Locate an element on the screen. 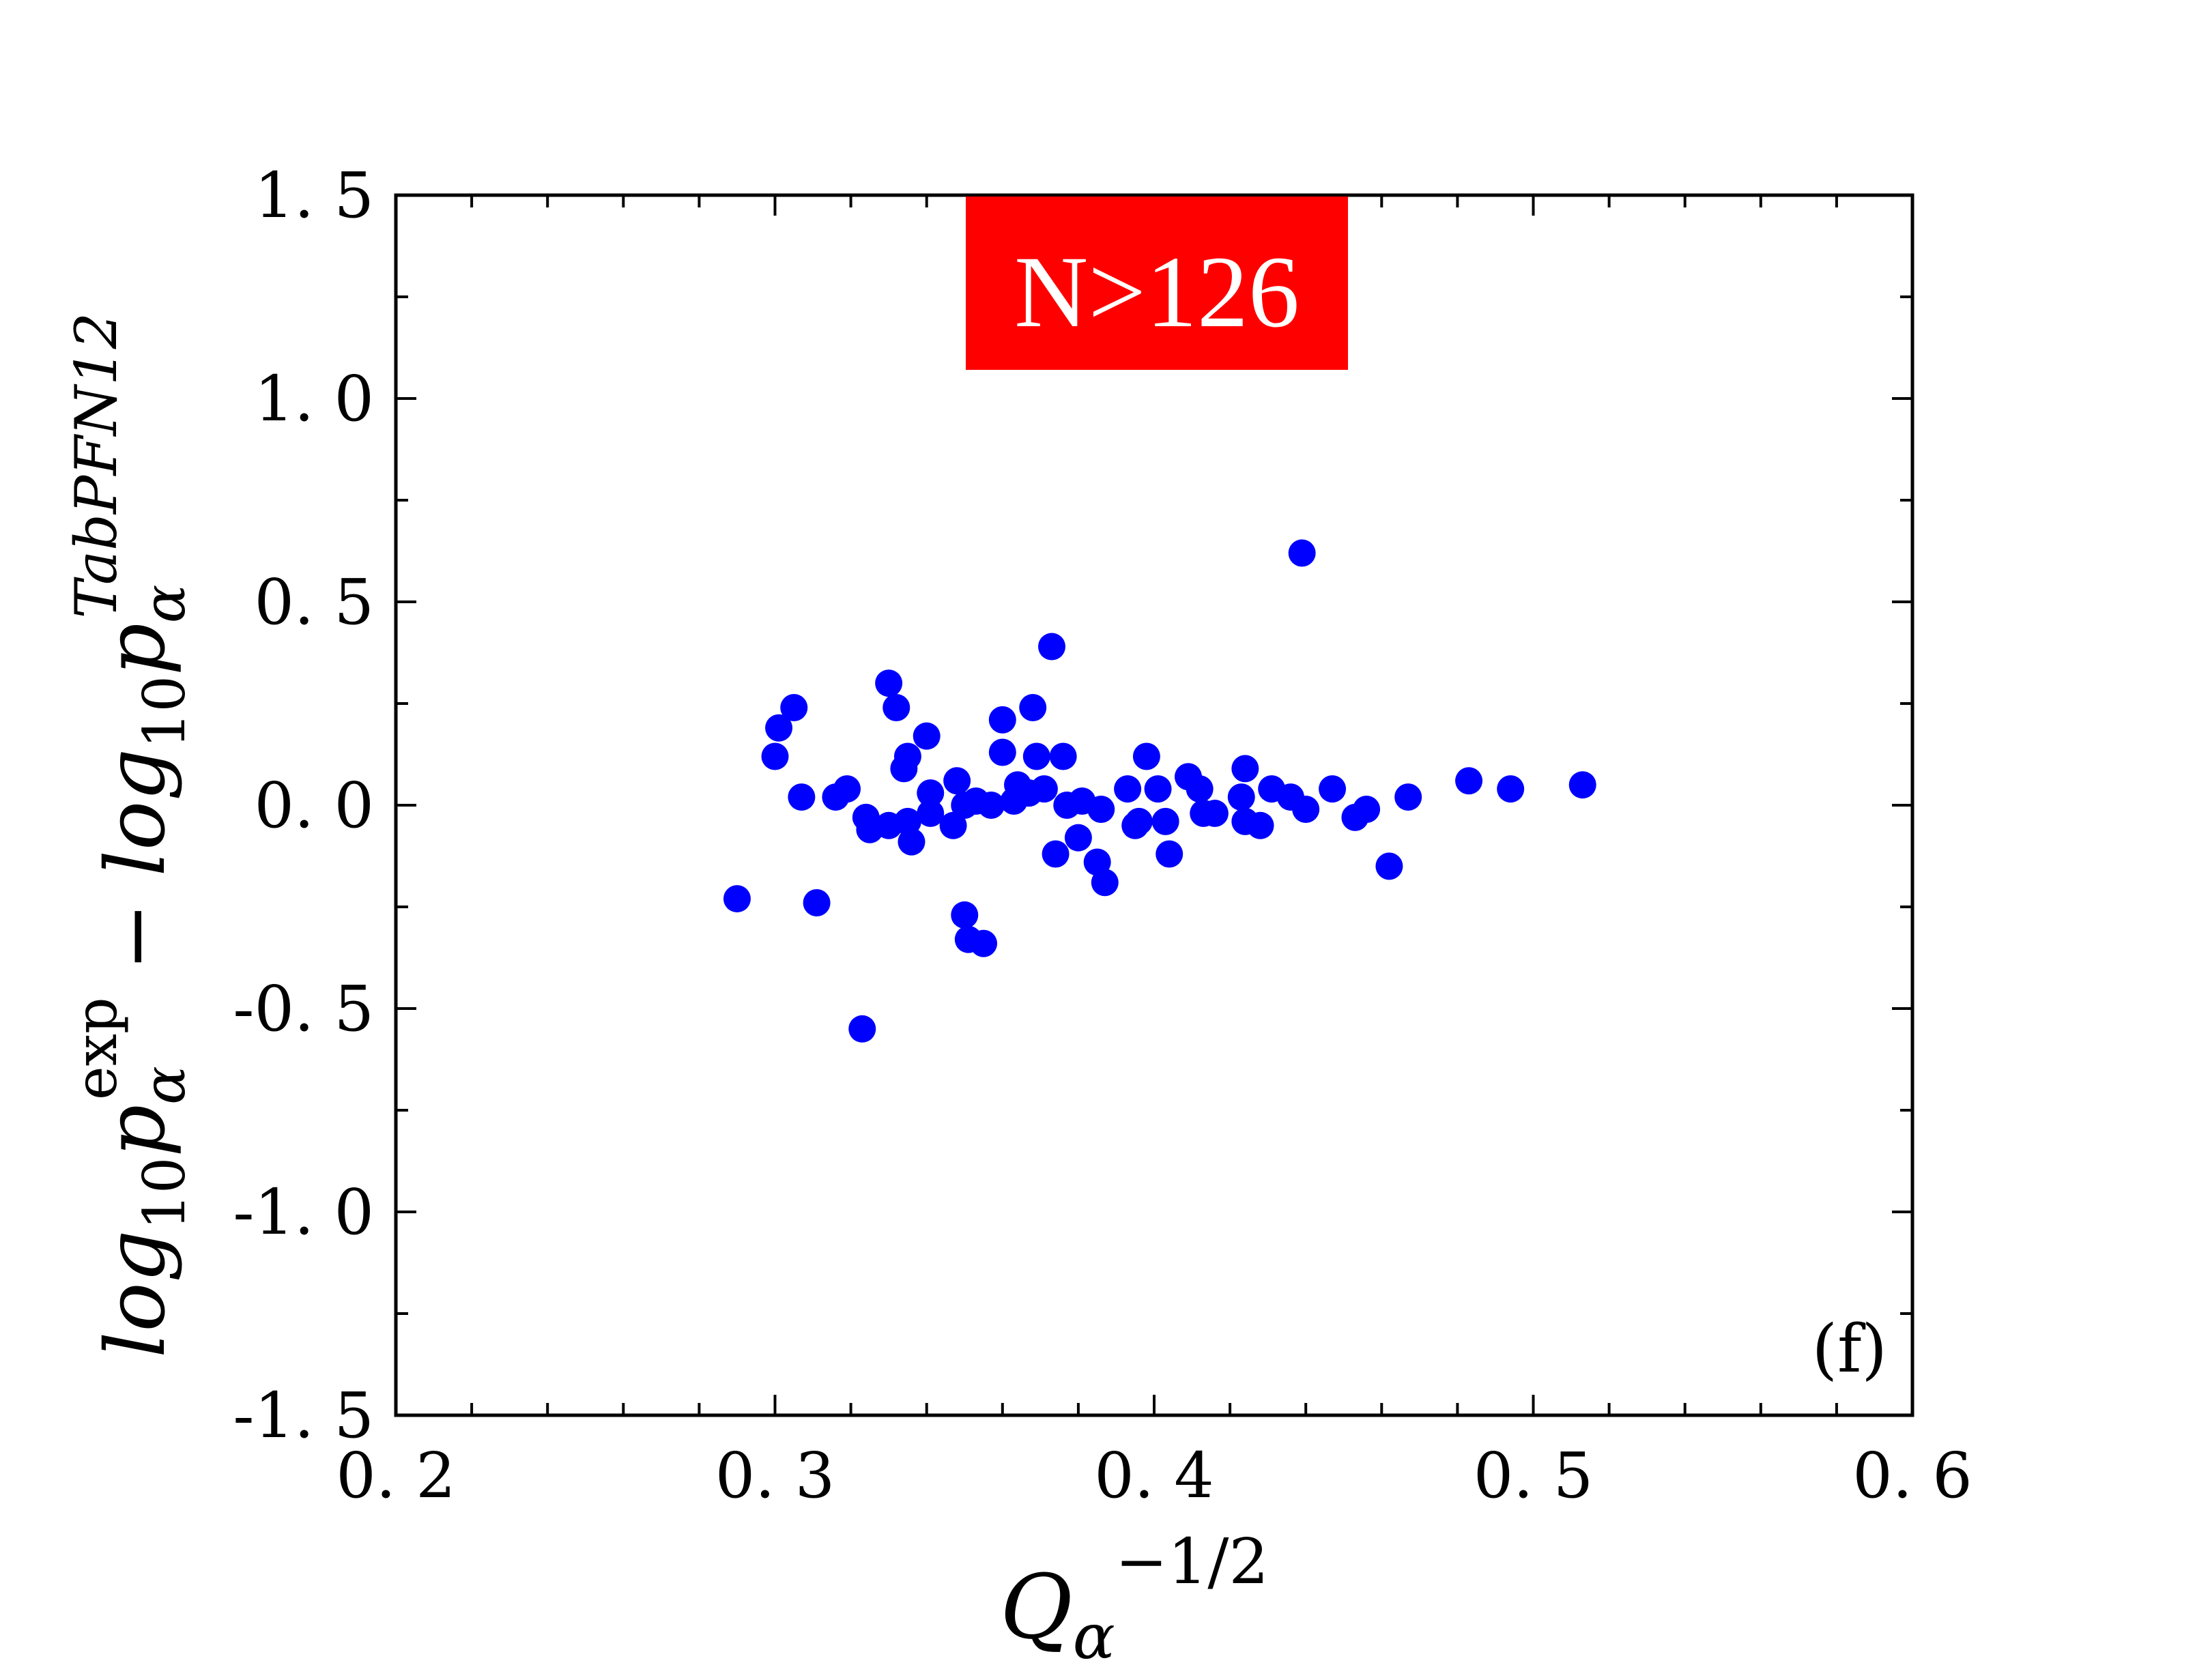 The width and height of the screenshot is (2195, 1680). y-tick-label: -1. 5 is located at coordinates (303, 1415).